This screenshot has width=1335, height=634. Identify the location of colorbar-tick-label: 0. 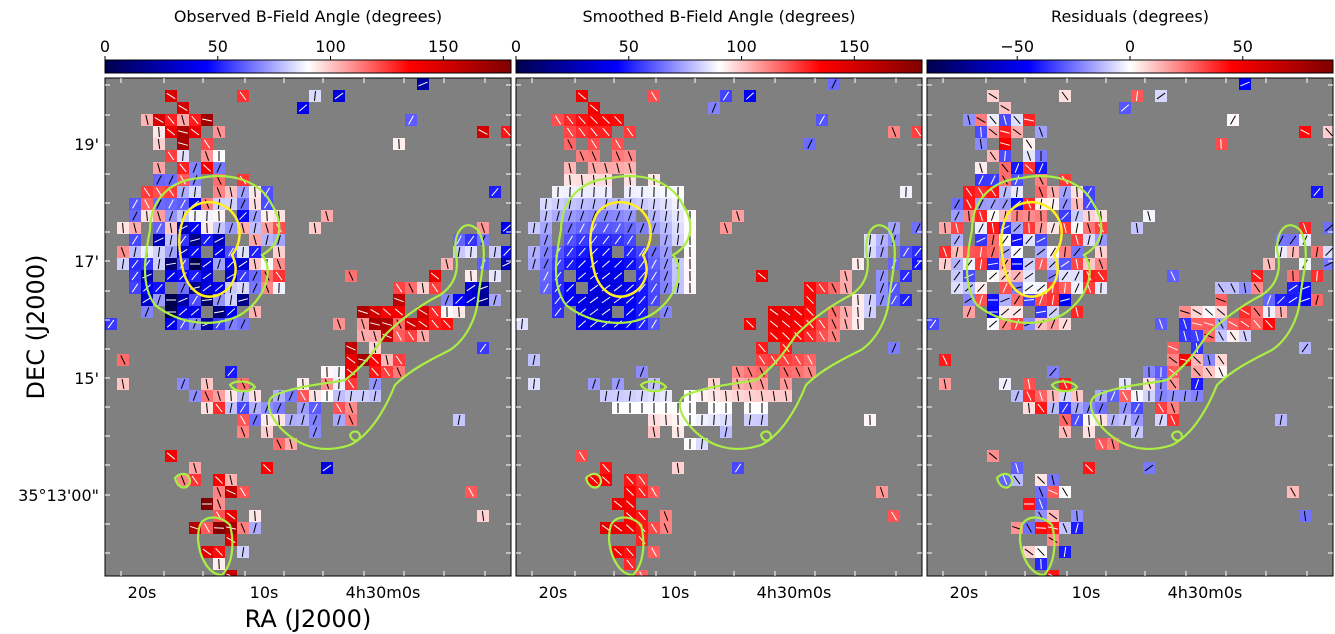
(1130, 46).